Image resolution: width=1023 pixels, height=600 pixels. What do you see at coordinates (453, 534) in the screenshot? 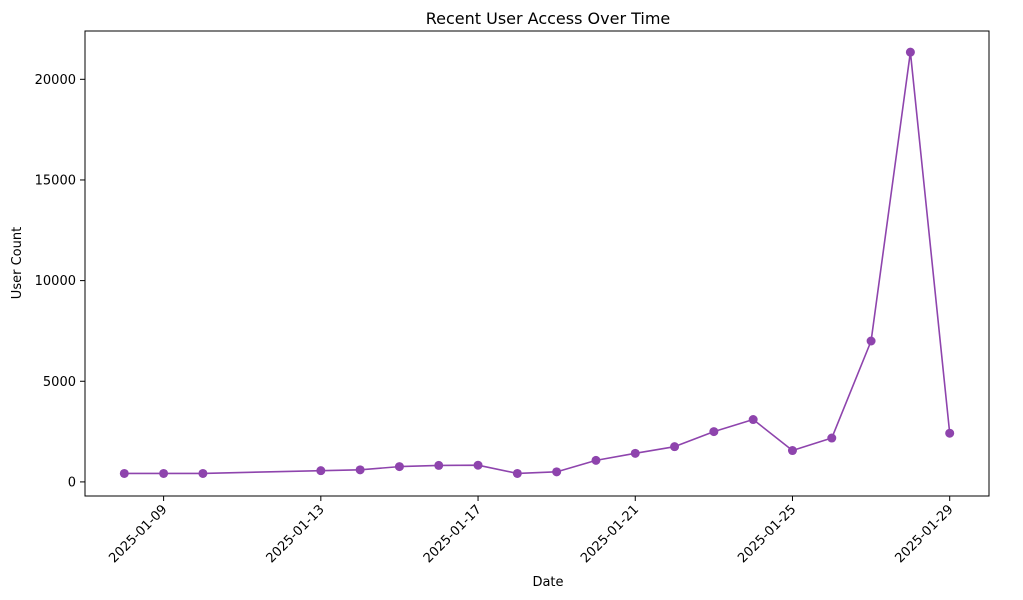
I see `x-tick-label: 2025-01-17` at bounding box center [453, 534].